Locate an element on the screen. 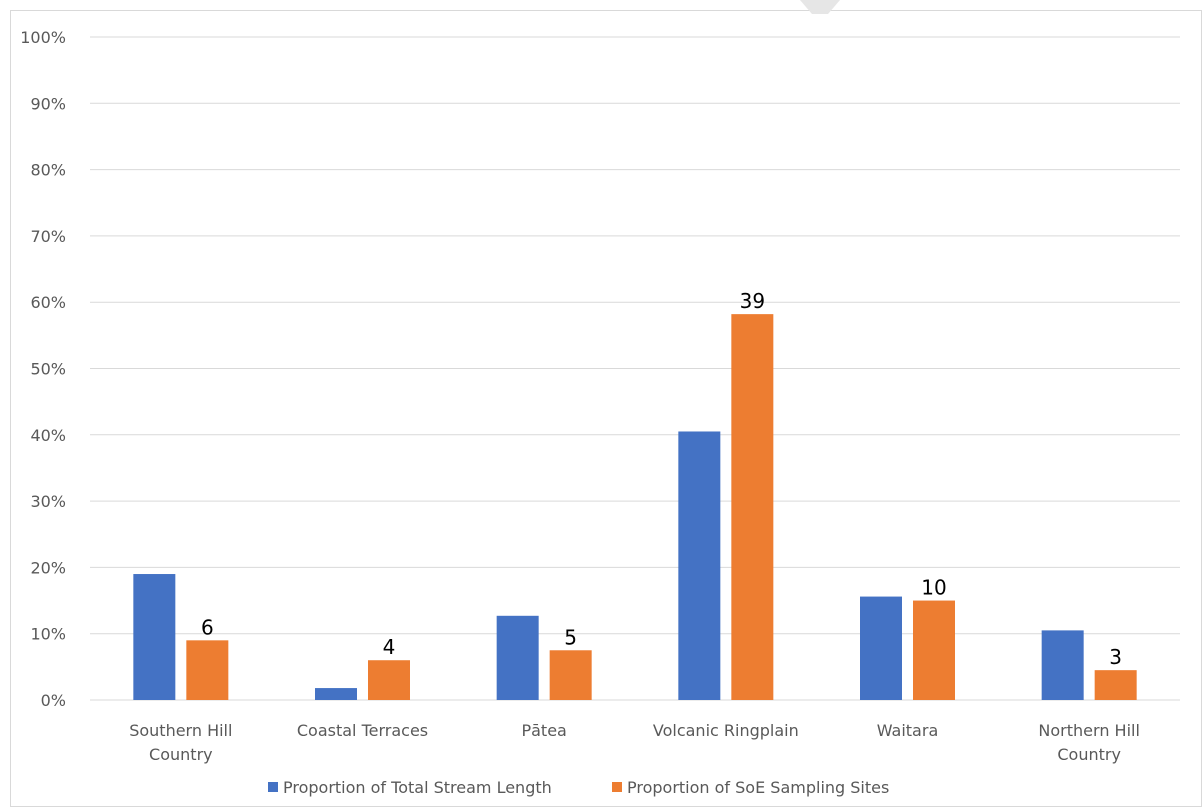 Image resolution: width=1203 pixels, height=808 pixels. y-tick-label: 70% is located at coordinates (48, 236).